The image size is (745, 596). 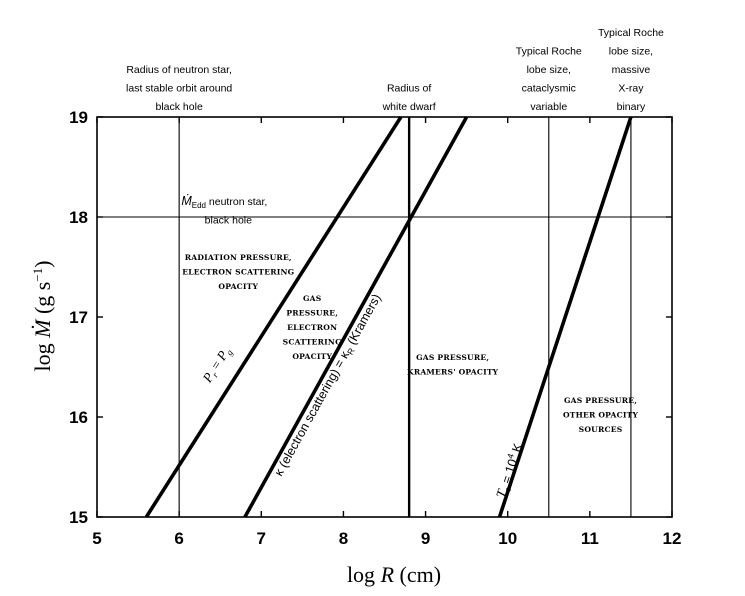 I want to click on series-label-kappa_es_eq_kappa_r: κ (electron scattering) = κR (Kramers), so click(x=329, y=386).